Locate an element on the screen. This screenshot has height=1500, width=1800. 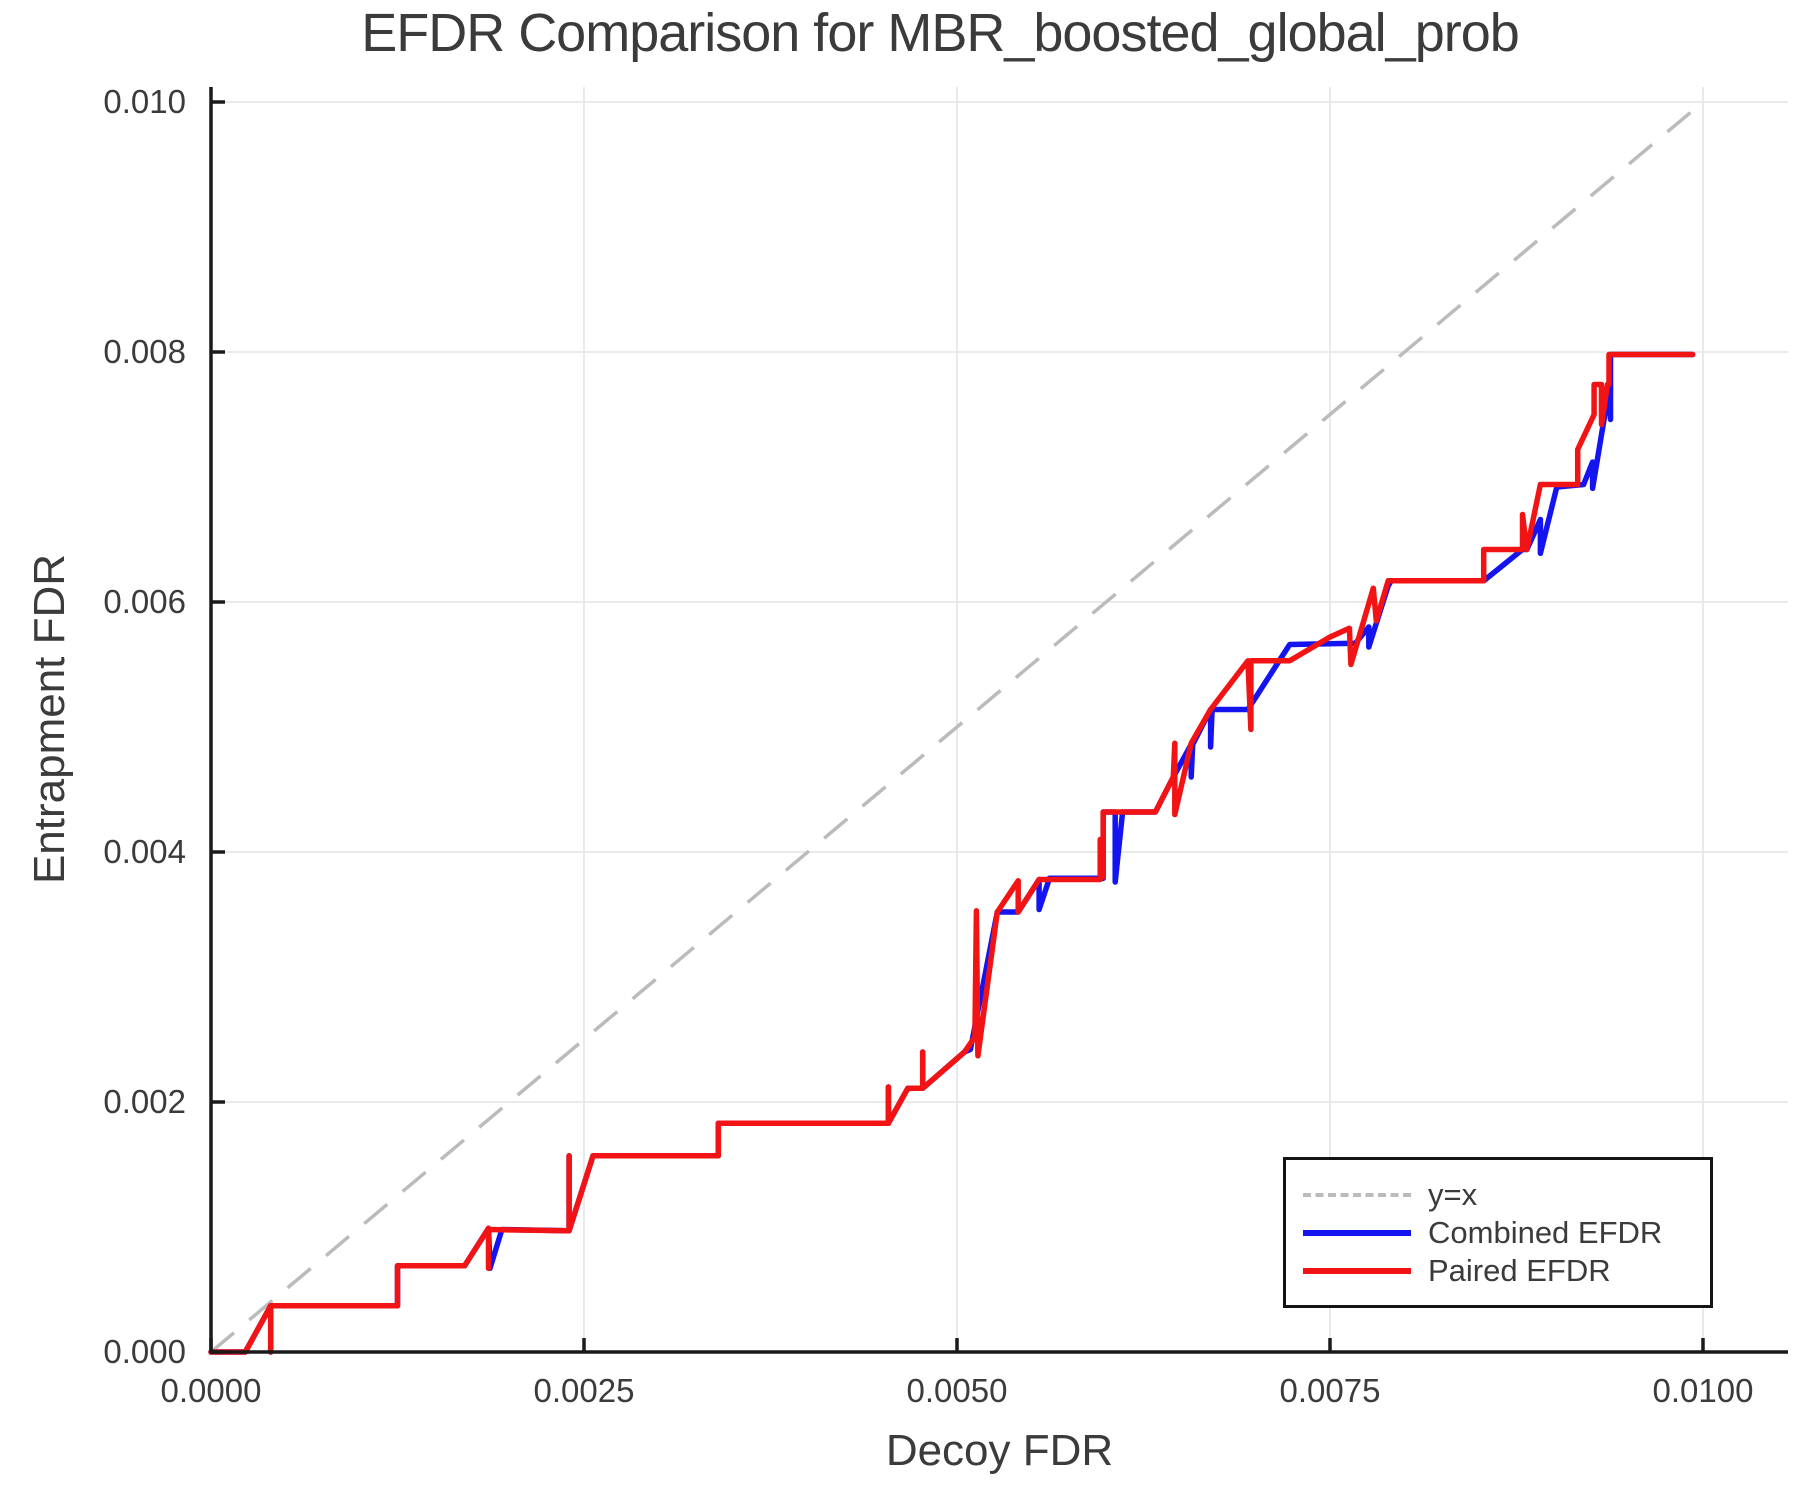
y-tick-label: 0.008 is located at coordinates (144, 351).